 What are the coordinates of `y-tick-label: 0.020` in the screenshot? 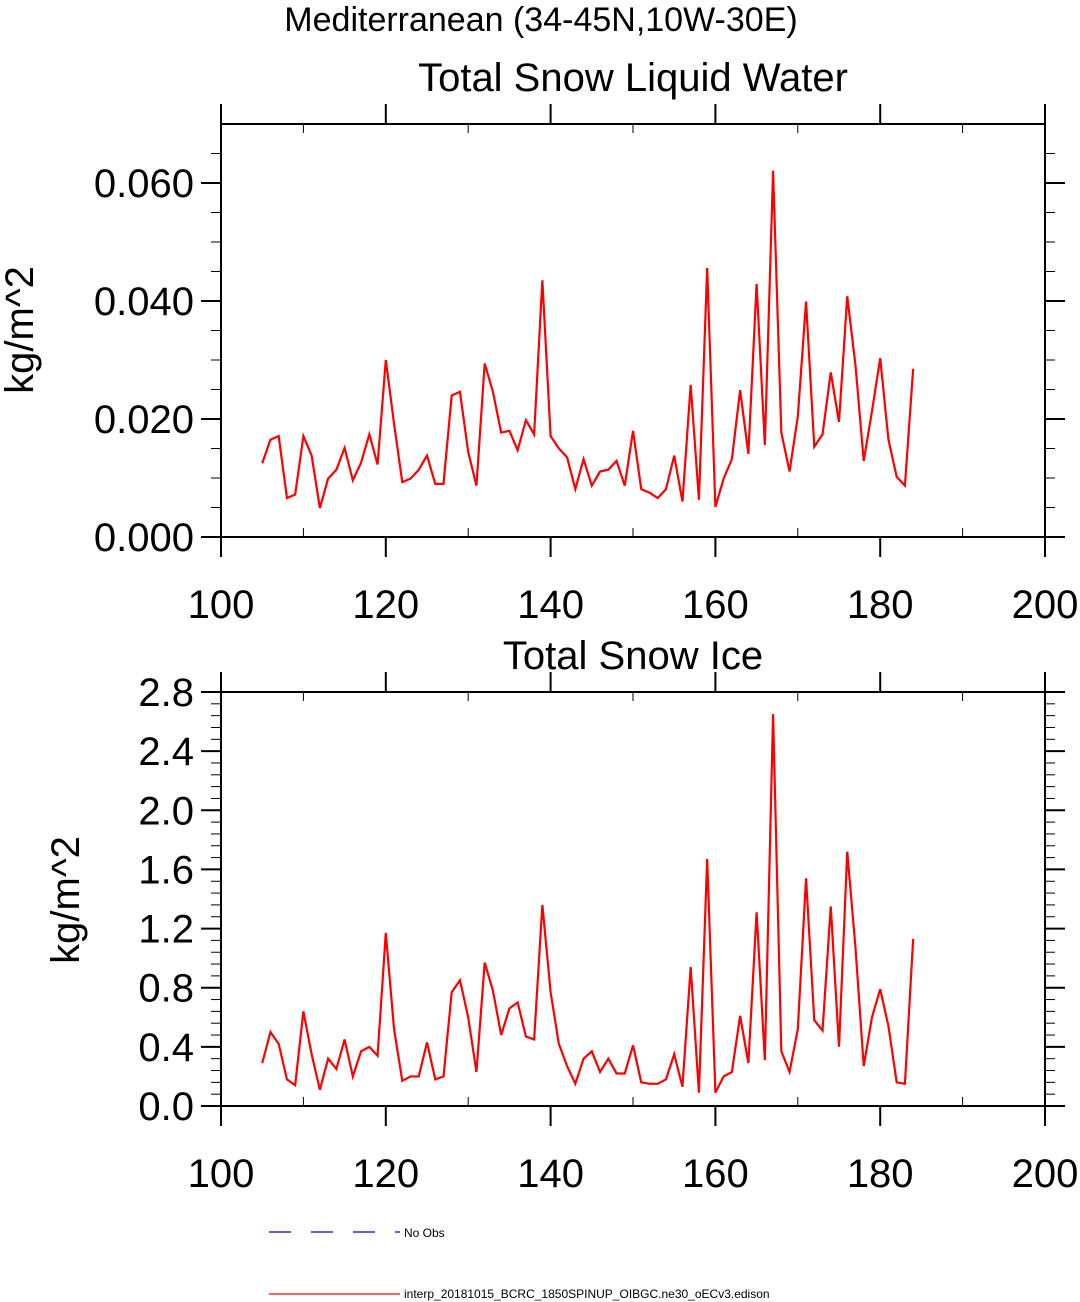 It's located at (144, 420).